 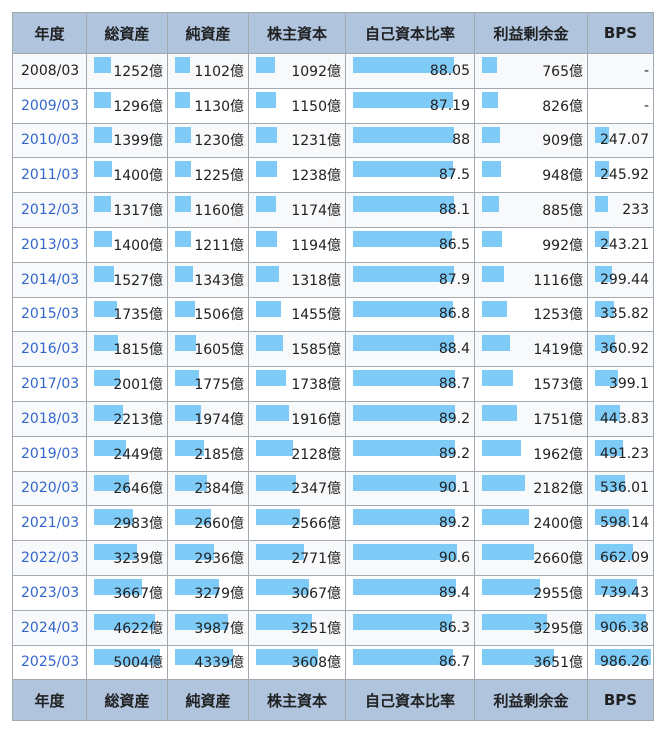 What do you see at coordinates (49, 418) in the screenshot?
I see `year-link: 2018/03` at bounding box center [49, 418].